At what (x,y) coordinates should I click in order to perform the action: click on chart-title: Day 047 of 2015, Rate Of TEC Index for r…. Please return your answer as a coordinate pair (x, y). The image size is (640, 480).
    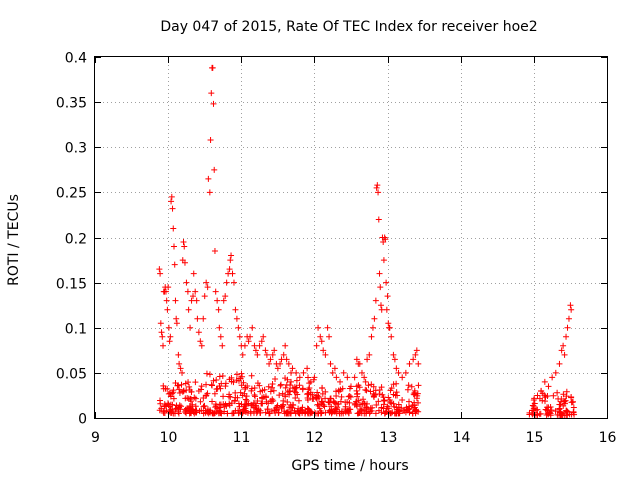
    Looking at the image, I should click on (348, 27).